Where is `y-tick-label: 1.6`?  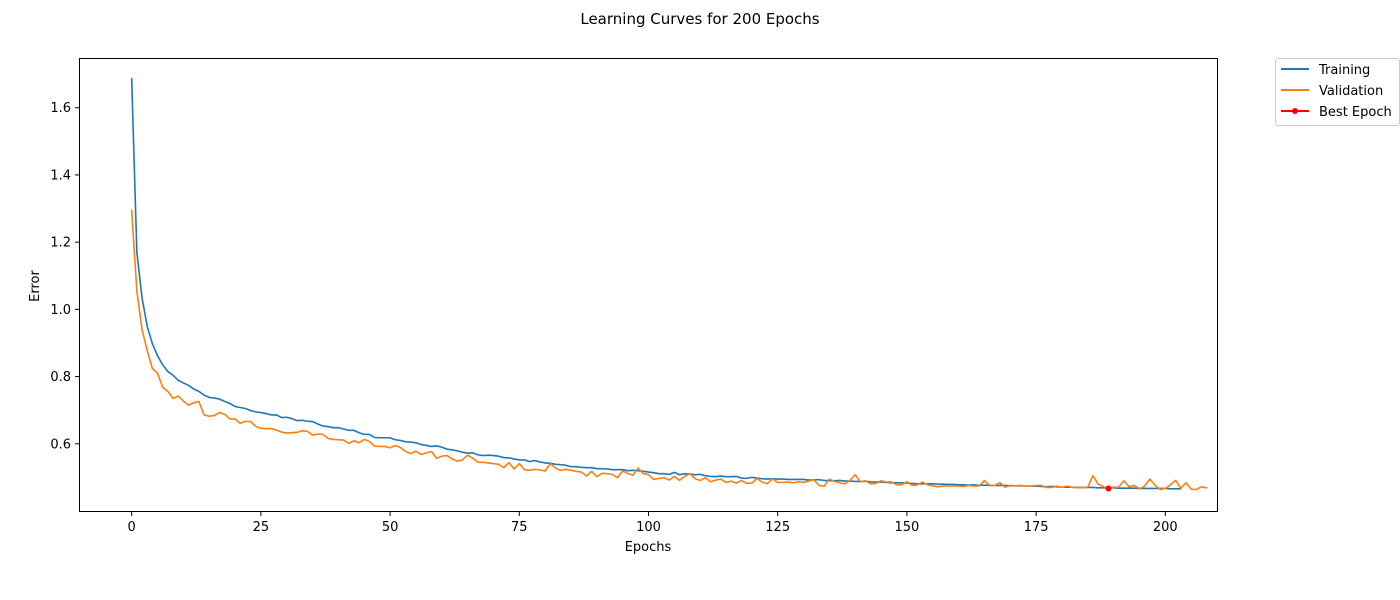
y-tick-label: 1.6 is located at coordinates (60, 108).